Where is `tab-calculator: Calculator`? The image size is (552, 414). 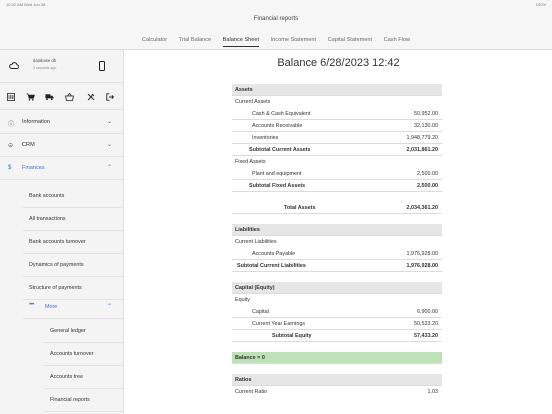 tab-calculator: Calculator is located at coordinates (154, 40).